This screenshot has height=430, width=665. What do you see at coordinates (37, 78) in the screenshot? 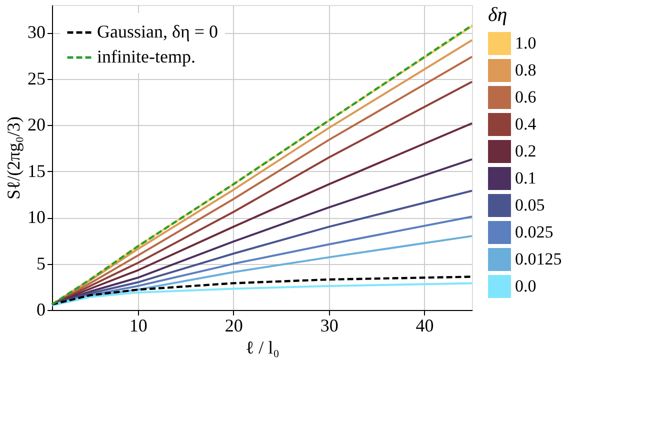
I see `y-tick-label: 25` at bounding box center [37, 78].